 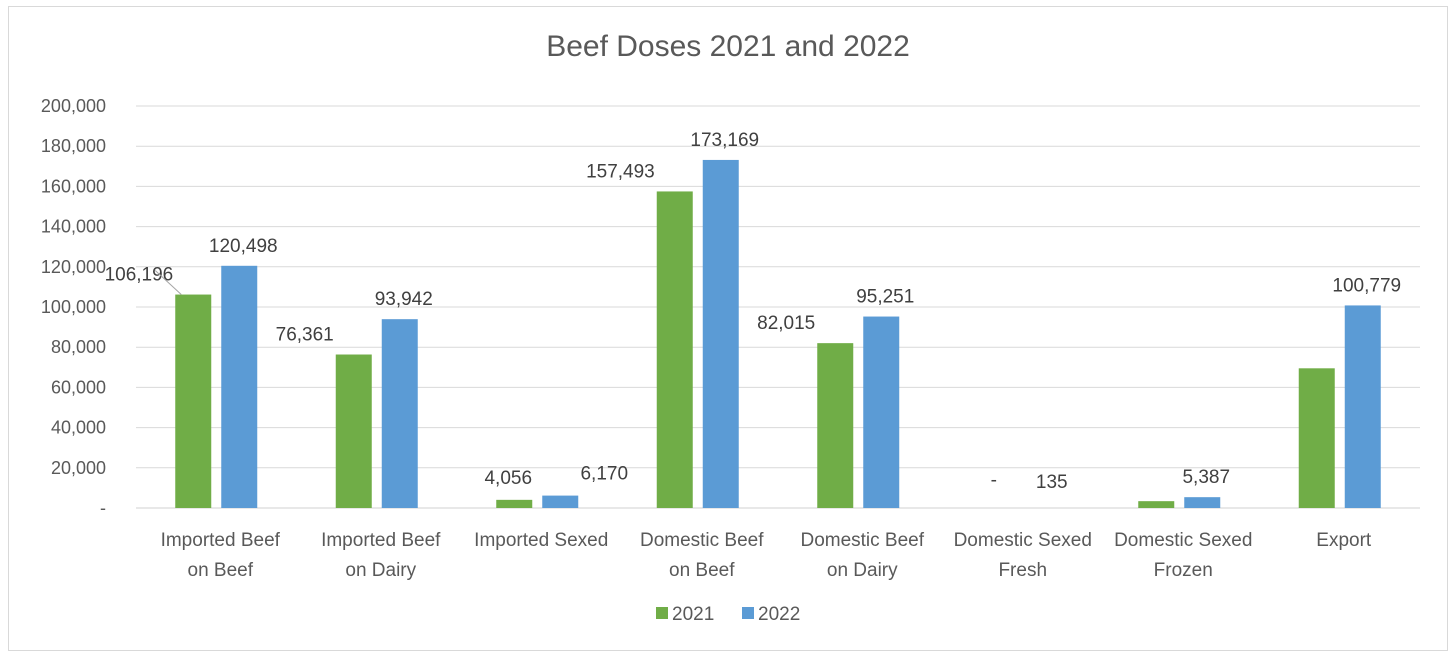 What do you see at coordinates (73, 267) in the screenshot?
I see `y-tick-label: 120,000` at bounding box center [73, 267].